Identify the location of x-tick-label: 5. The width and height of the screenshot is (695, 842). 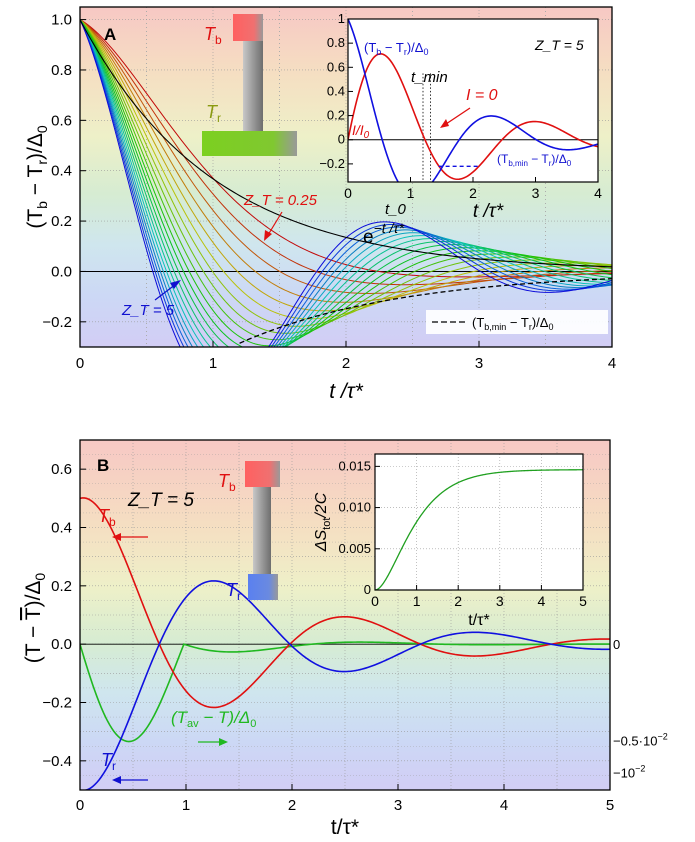
(610, 805).